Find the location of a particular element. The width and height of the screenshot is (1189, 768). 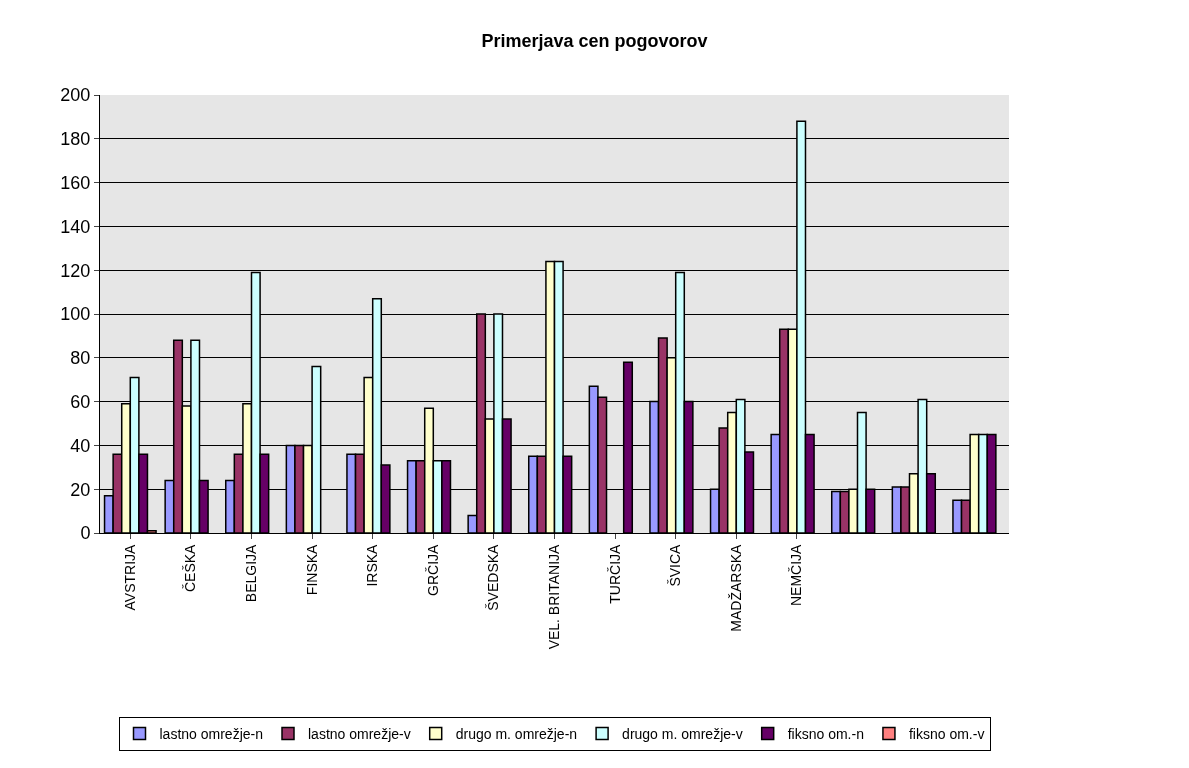

y-tick-label: 160 is located at coordinates (75, 182).